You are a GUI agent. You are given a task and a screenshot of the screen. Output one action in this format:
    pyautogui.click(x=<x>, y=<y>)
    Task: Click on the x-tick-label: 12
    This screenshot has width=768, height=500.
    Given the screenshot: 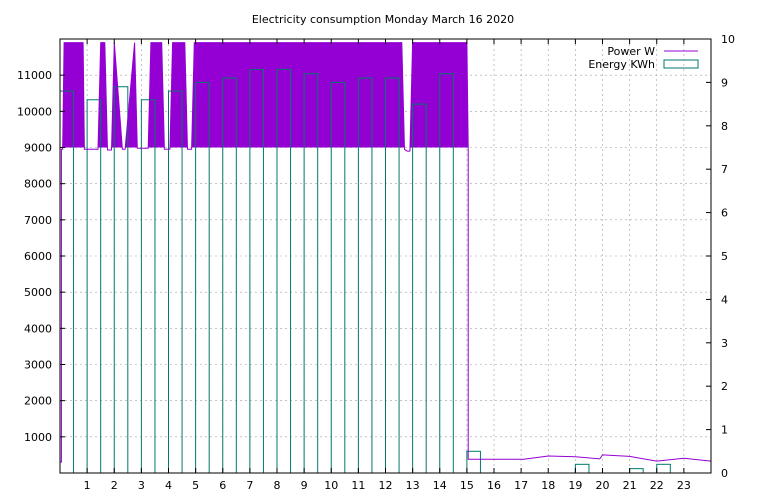 What is the action you would take?
    pyautogui.click(x=386, y=485)
    